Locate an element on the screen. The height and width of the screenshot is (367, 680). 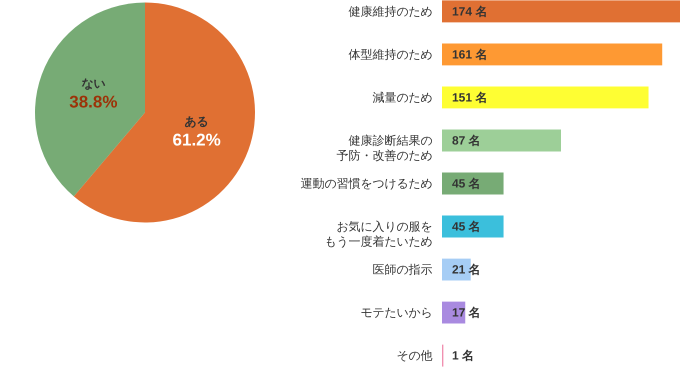
slice-label: ない is located at coordinates (93, 83).